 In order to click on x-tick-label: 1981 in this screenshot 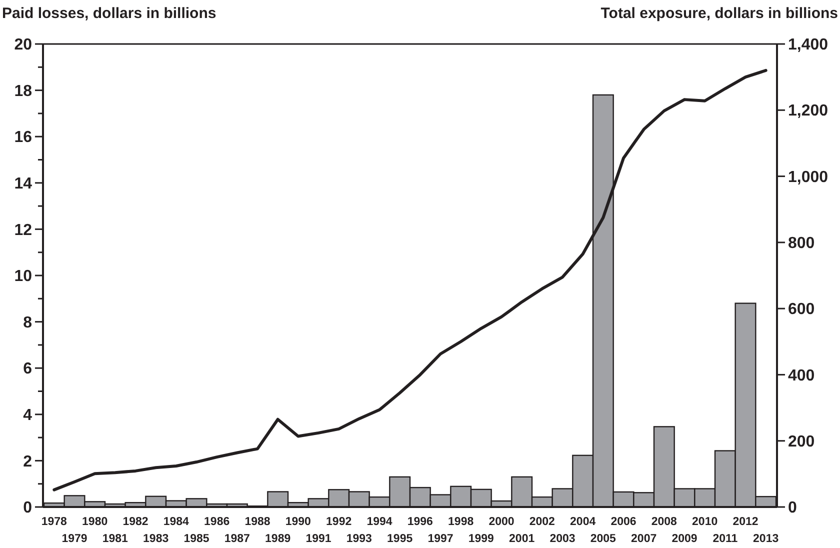, I will do `click(115, 539)`.